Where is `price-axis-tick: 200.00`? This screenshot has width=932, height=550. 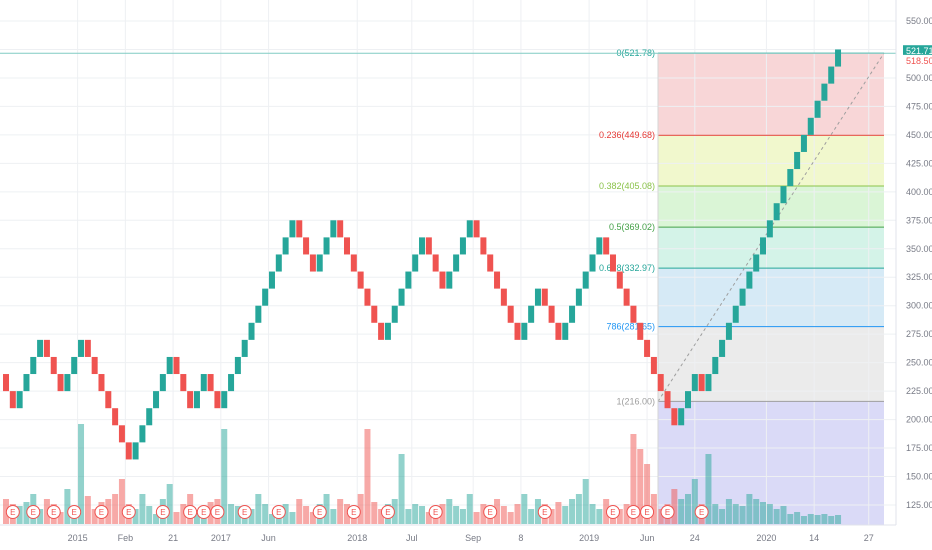 price-axis-tick: 200.00 is located at coordinates (919, 420).